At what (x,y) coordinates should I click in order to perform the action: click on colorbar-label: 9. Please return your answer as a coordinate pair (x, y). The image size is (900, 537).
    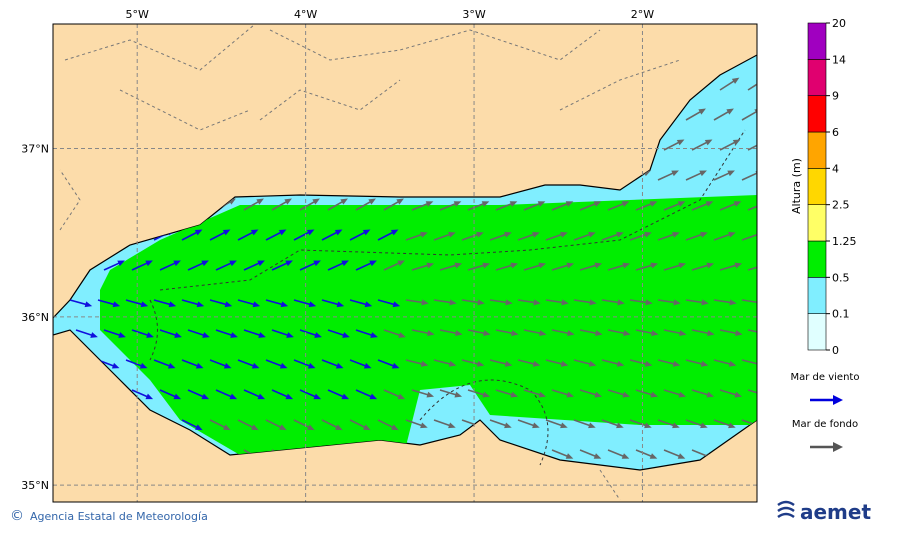
    Looking at the image, I should click on (835, 96).